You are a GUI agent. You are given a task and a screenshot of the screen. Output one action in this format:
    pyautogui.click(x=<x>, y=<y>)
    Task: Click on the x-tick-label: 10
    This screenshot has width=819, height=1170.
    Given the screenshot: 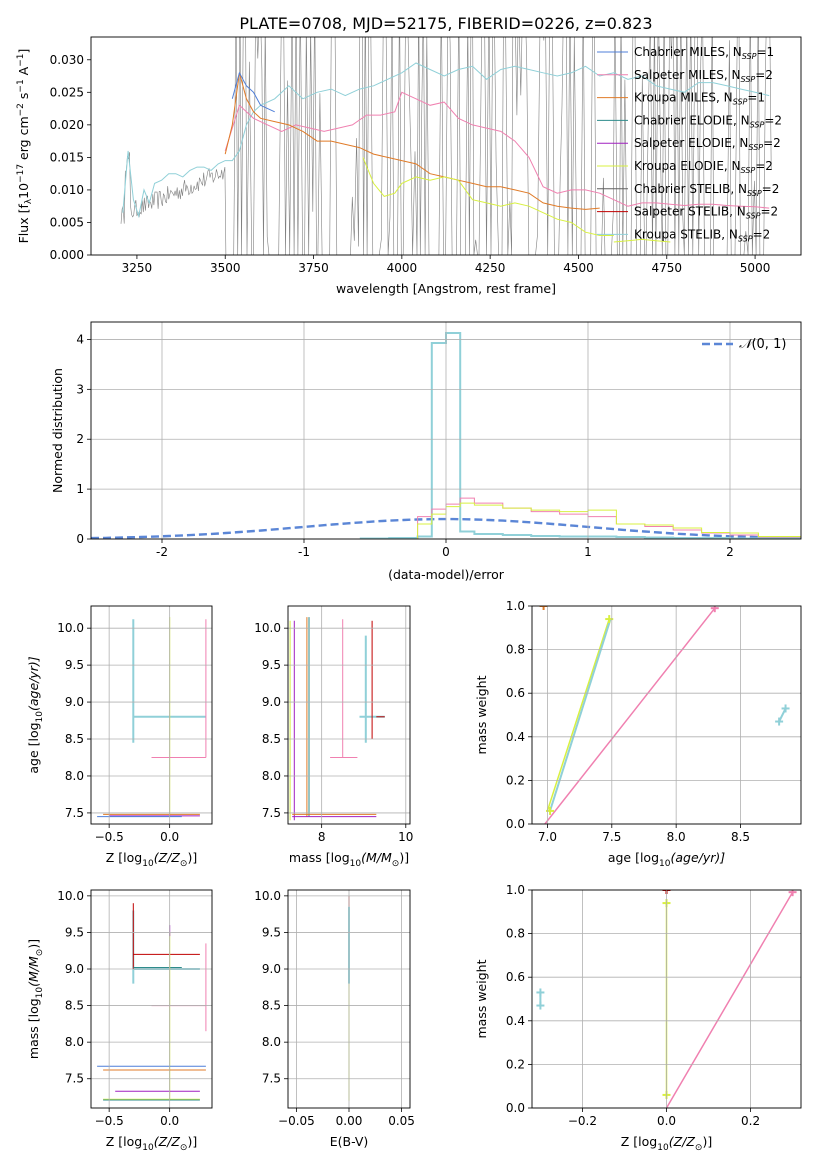 What is the action you would take?
    pyautogui.click(x=405, y=837)
    